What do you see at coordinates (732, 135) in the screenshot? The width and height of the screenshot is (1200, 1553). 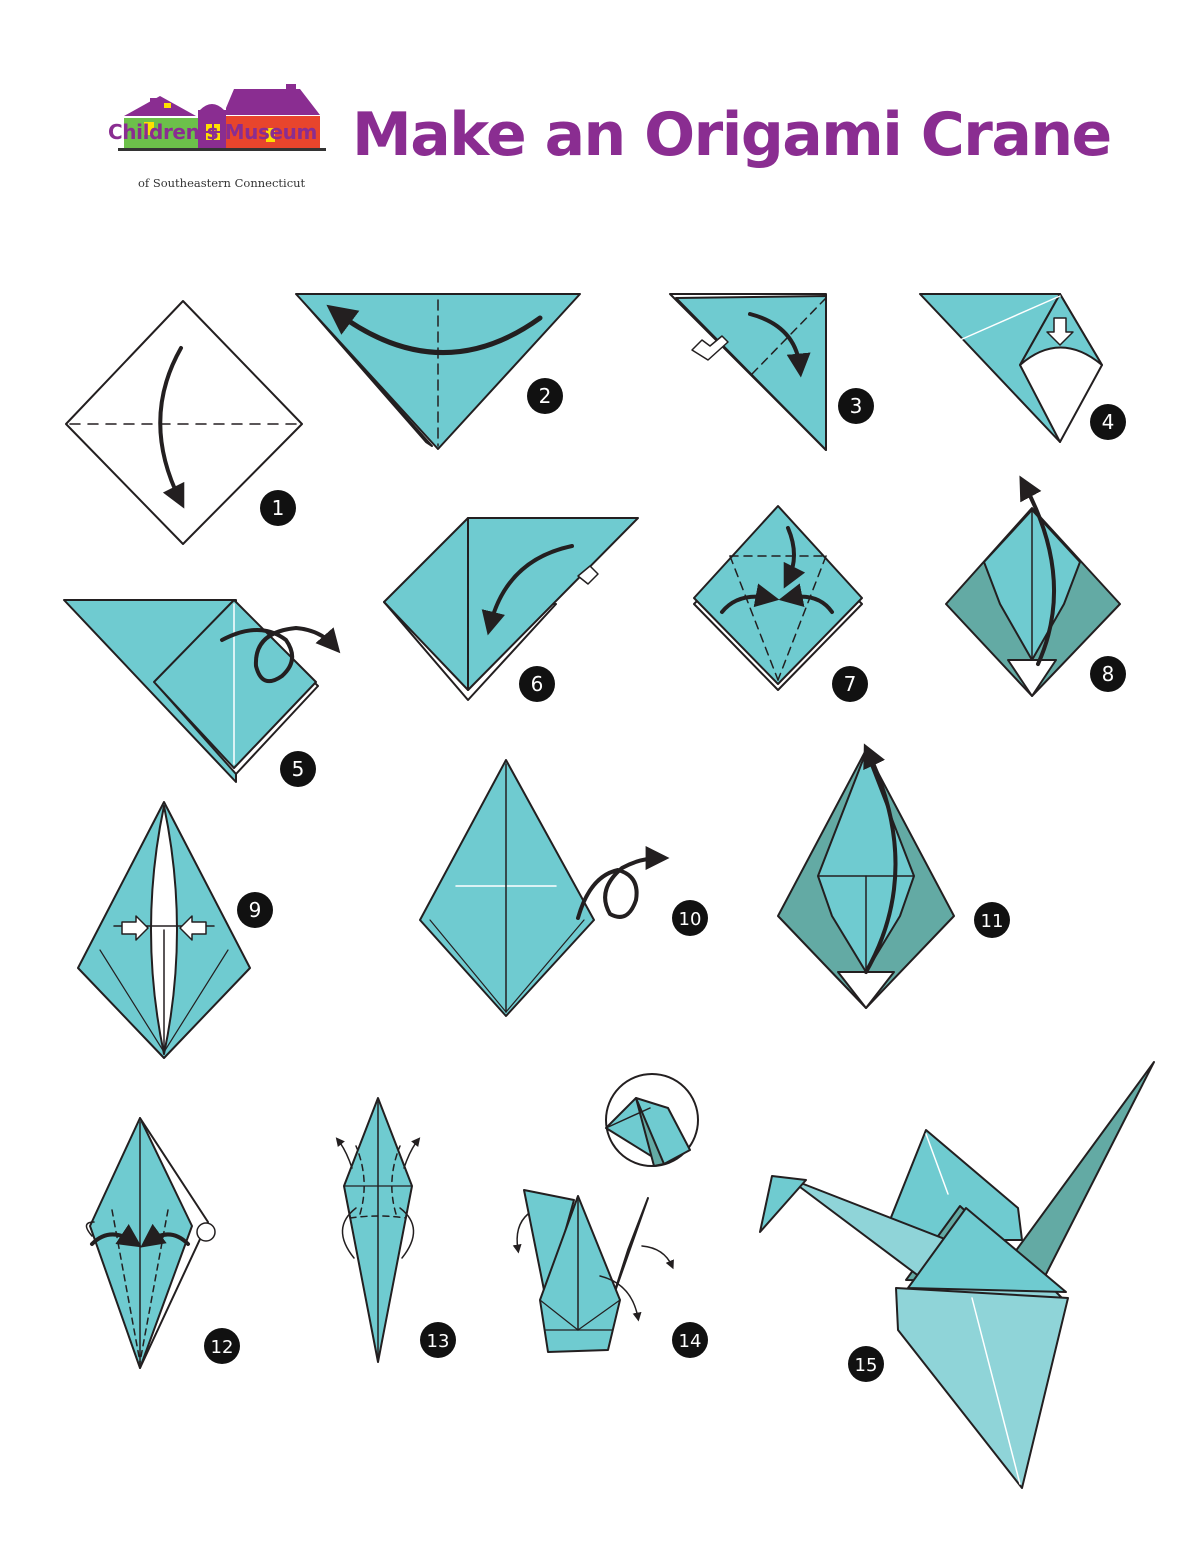 I see `page-title: Make an Origami Crane` at bounding box center [732, 135].